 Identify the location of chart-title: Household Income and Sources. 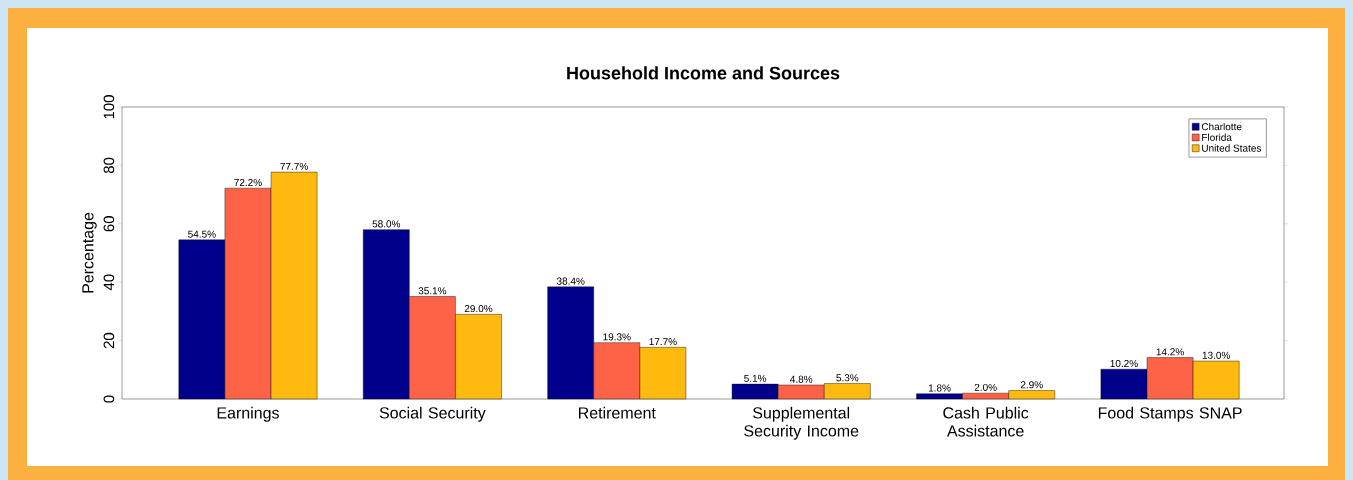
(703, 73).